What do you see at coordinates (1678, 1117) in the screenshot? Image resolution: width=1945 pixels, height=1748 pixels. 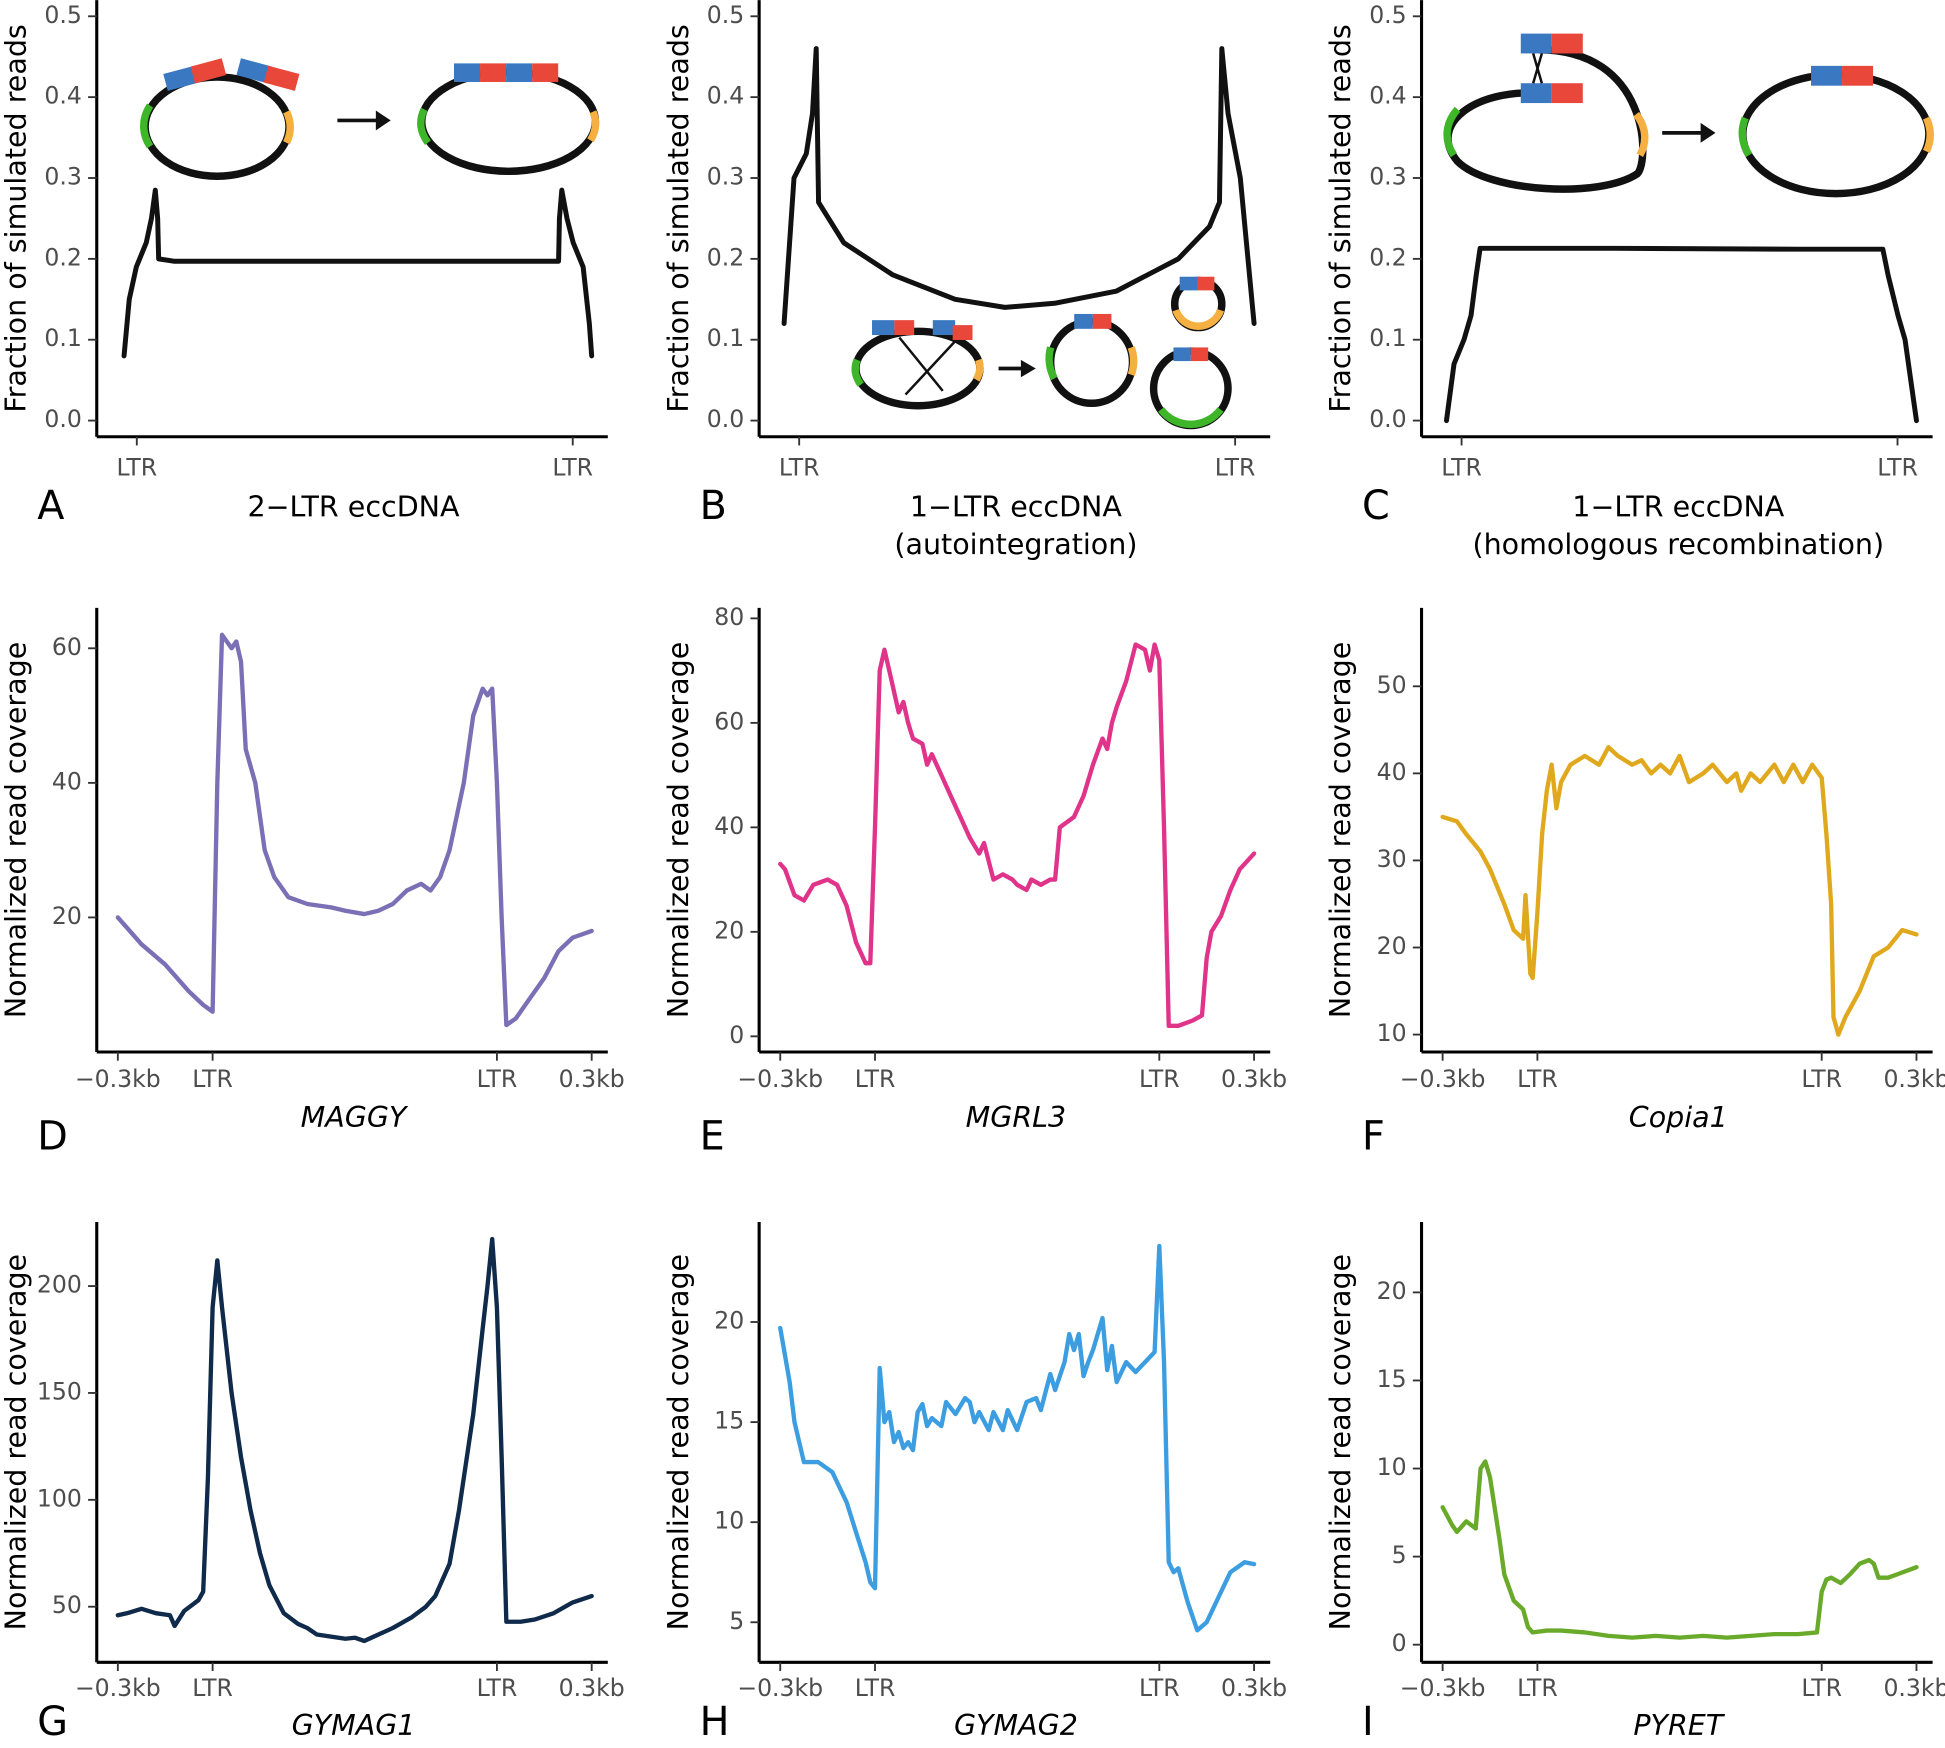 I see `x-axis-title: Copia1` at bounding box center [1678, 1117].